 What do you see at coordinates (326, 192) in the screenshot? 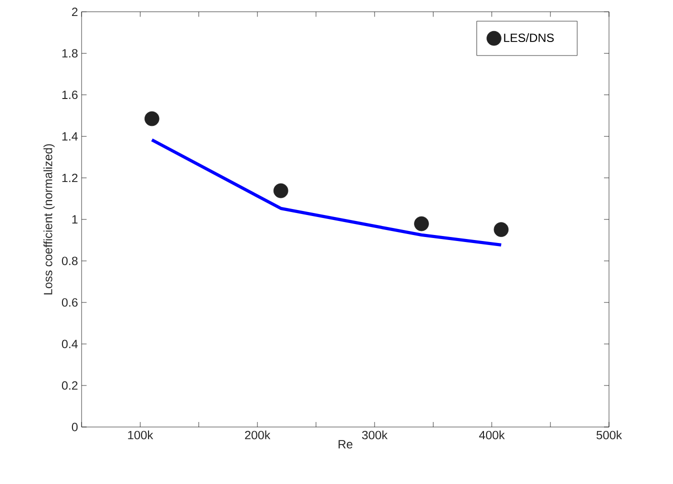
I see `line-series` at bounding box center [326, 192].